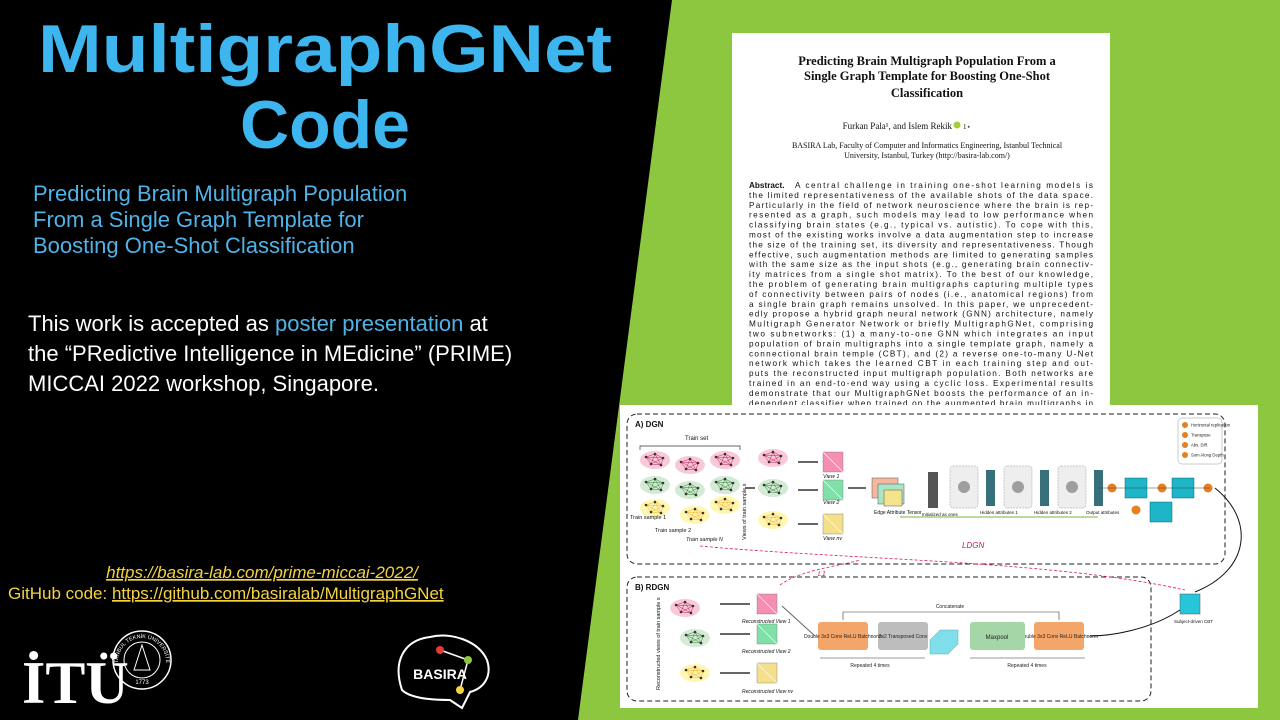 Image resolution: width=1280 pixels, height=720 pixels. Describe the element at coordinates (1059, 637) in the screenshot. I see `block-label: Double 3x3 Conv ReLU Batchnorm` at that location.